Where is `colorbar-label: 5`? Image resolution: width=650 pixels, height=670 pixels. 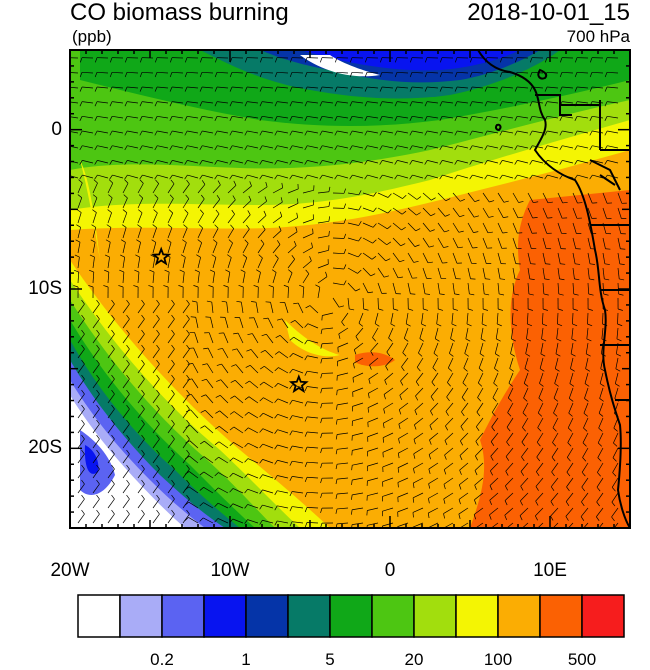 colorbar-label: 5 is located at coordinates (330, 660).